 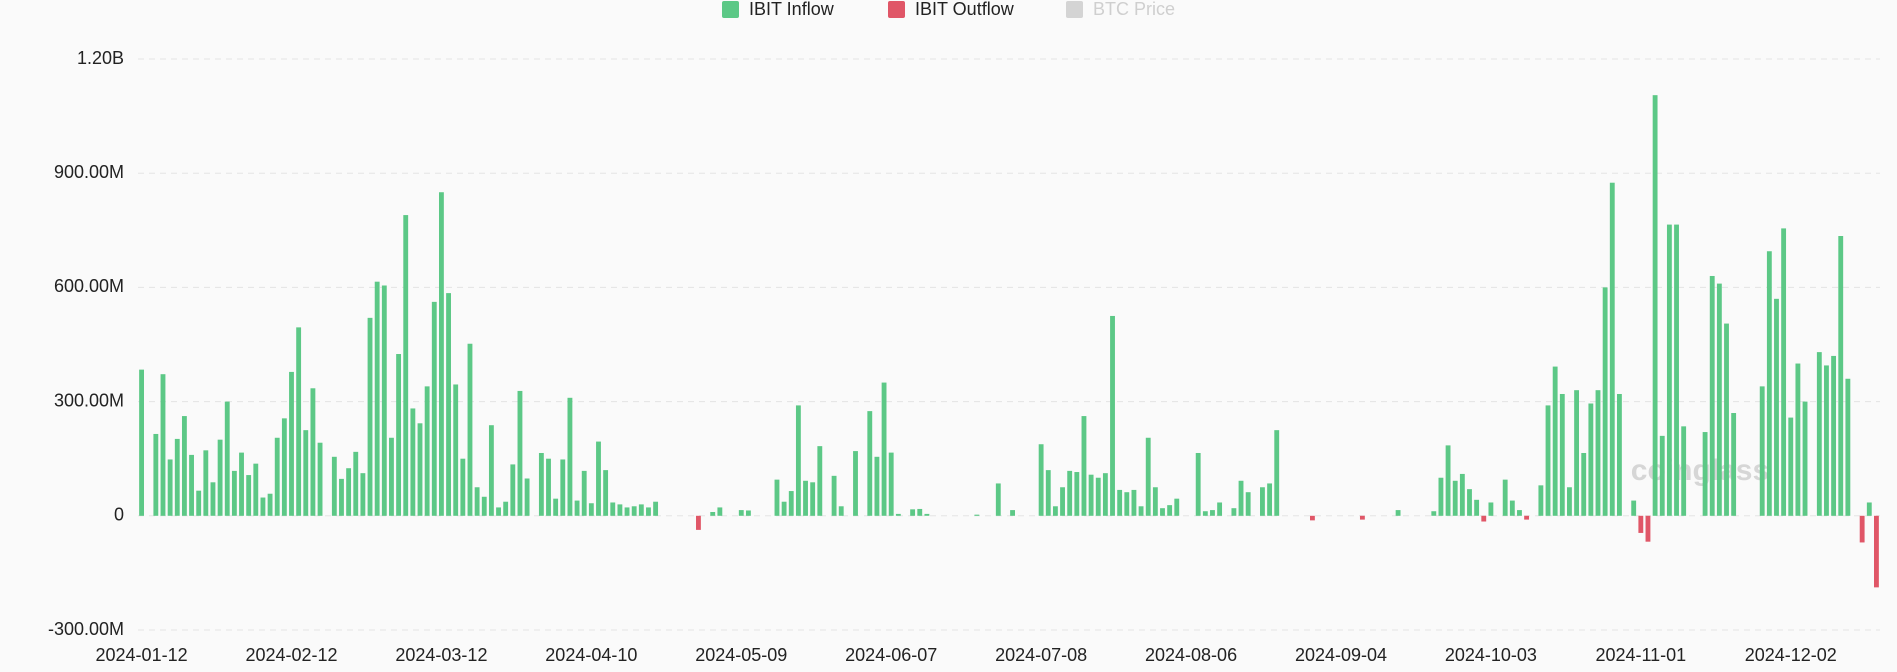 I want to click on y-tick-label: 600.00M, so click(x=89, y=286).